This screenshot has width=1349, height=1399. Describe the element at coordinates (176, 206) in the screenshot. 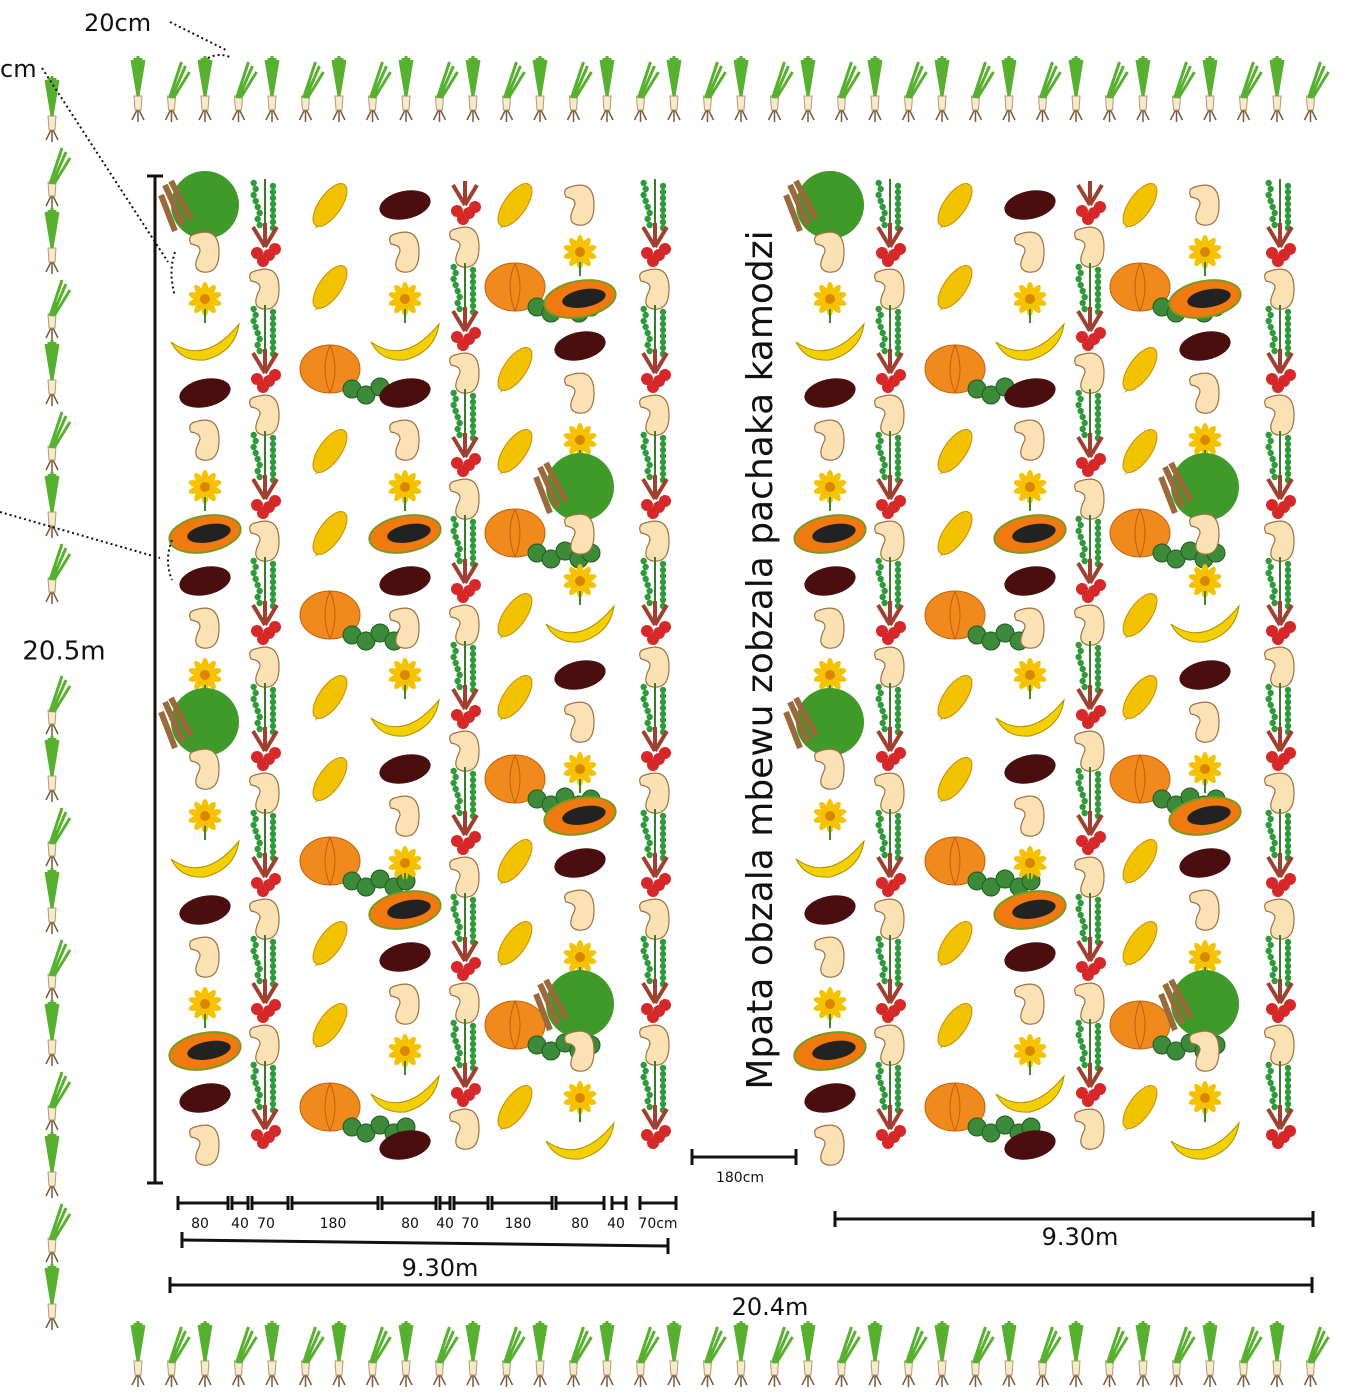

I see `cassava` at that location.